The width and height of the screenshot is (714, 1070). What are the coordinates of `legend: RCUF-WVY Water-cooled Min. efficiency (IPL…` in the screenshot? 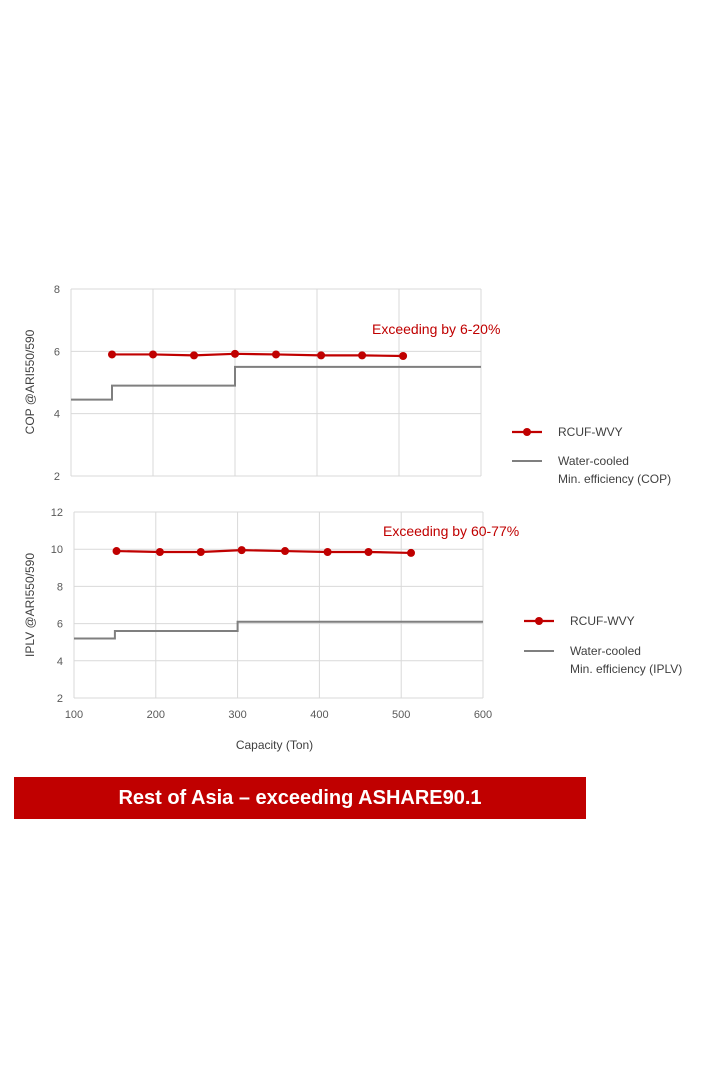 It's located at (603, 645).